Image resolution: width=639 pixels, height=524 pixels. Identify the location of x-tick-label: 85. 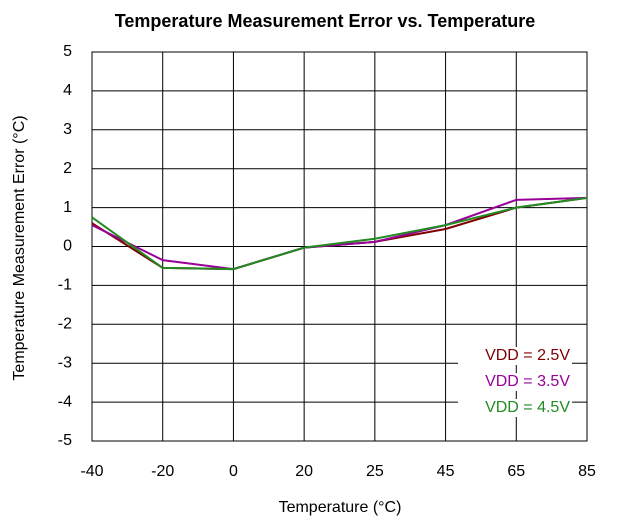
(587, 471).